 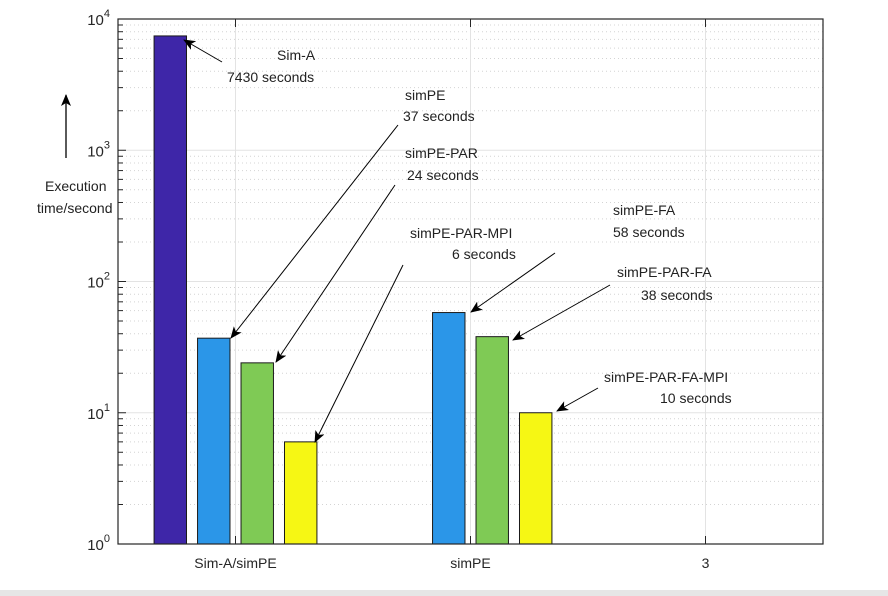 I want to click on ylabel-line-1: Execution, so click(x=76, y=186).